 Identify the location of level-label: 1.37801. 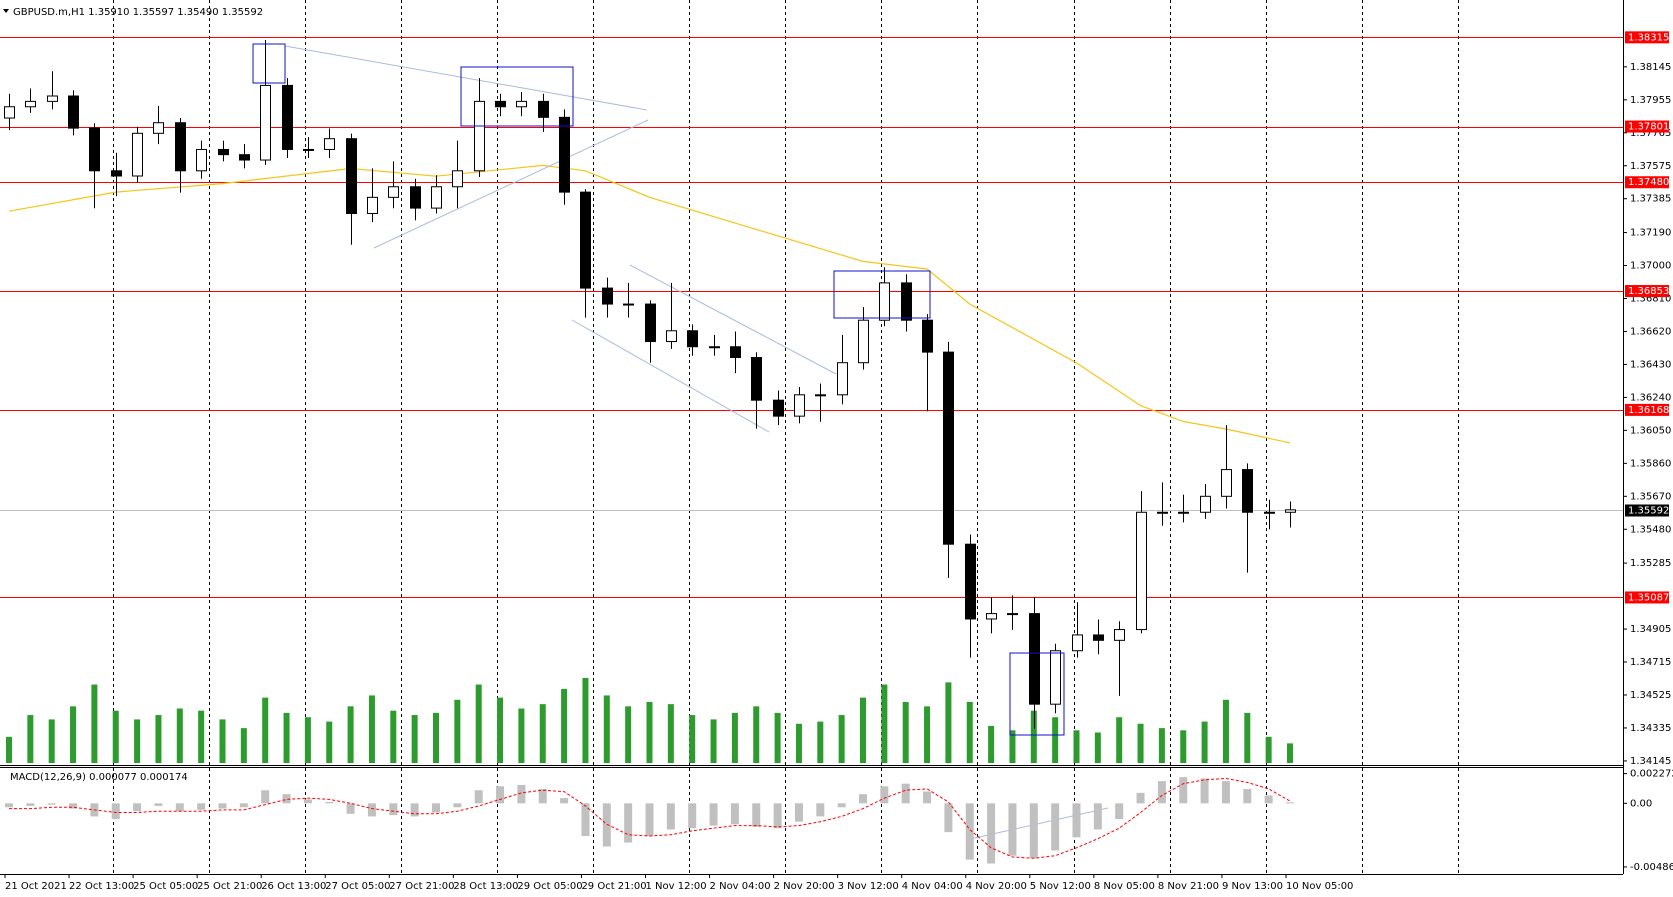
(1648, 127).